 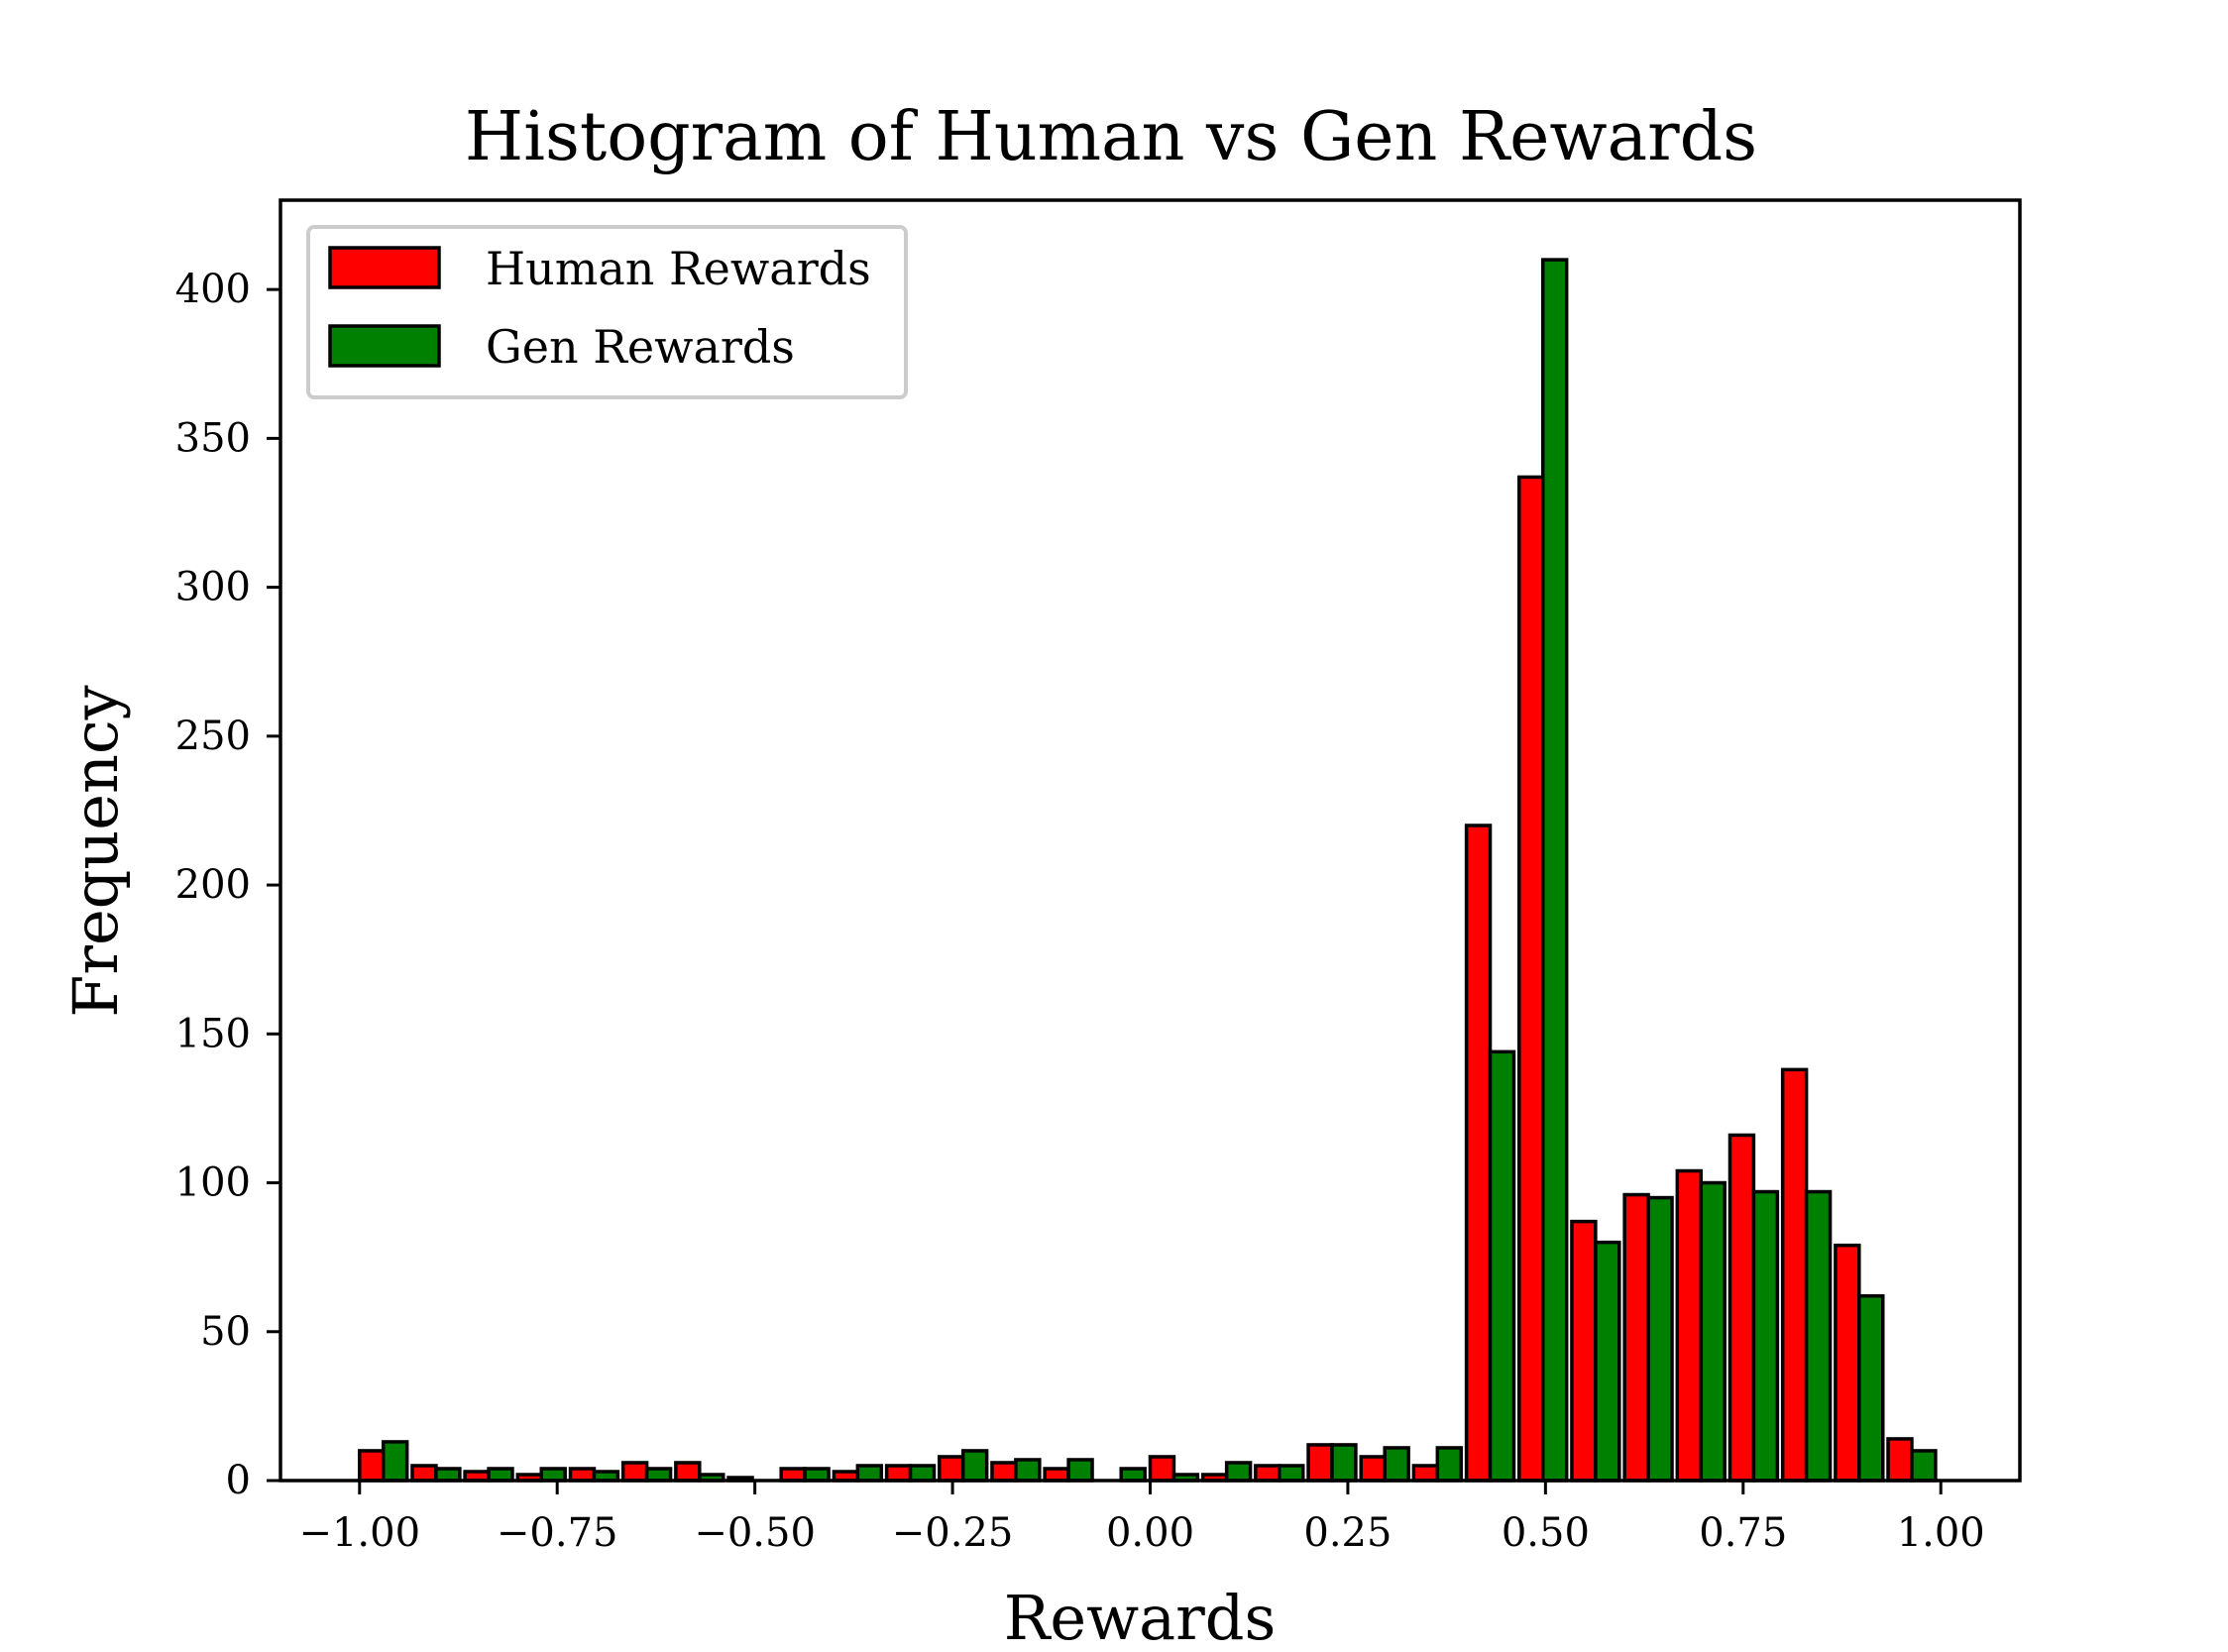 I want to click on x-tick-label: −1.00, so click(x=359, y=1533).